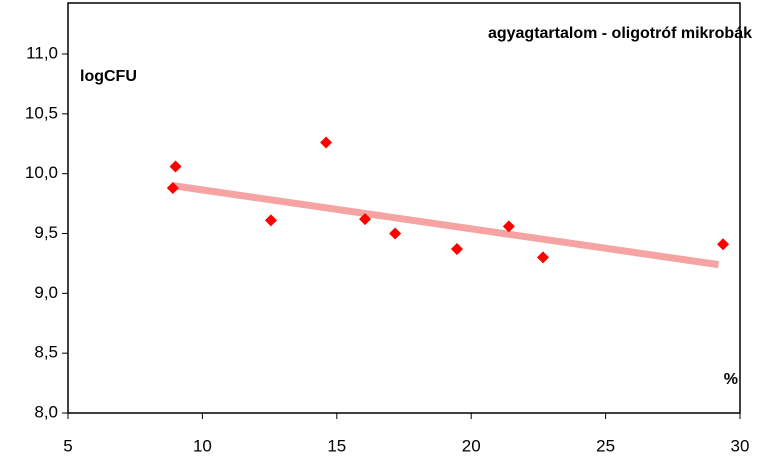  What do you see at coordinates (731, 379) in the screenshot?
I see `x-axis-label: %` at bounding box center [731, 379].